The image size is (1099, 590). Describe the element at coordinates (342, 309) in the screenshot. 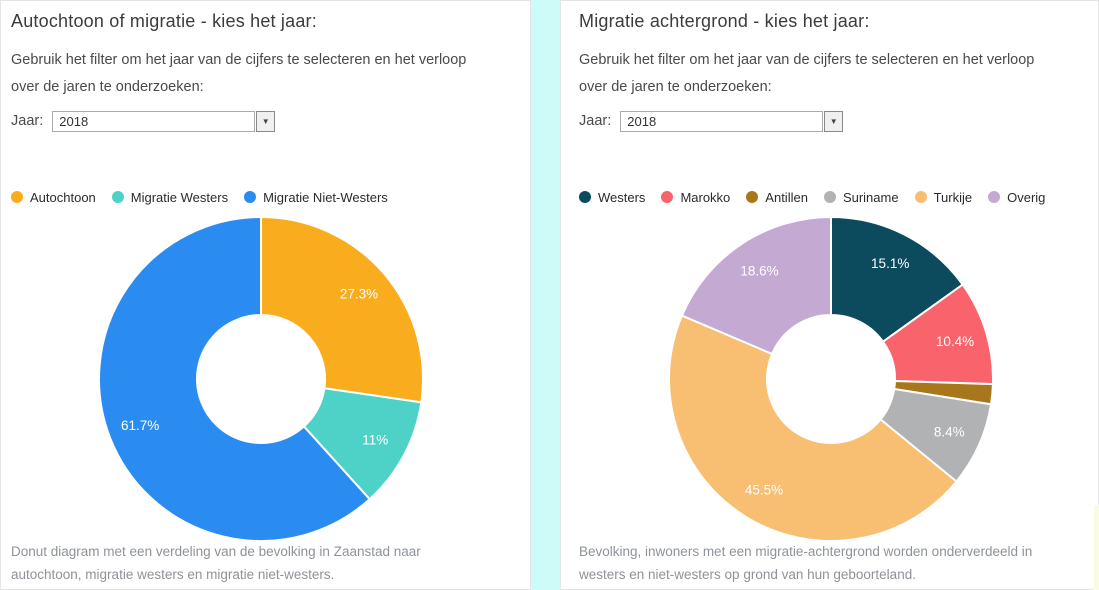

I see `donut-slice-autochtoon` at that location.